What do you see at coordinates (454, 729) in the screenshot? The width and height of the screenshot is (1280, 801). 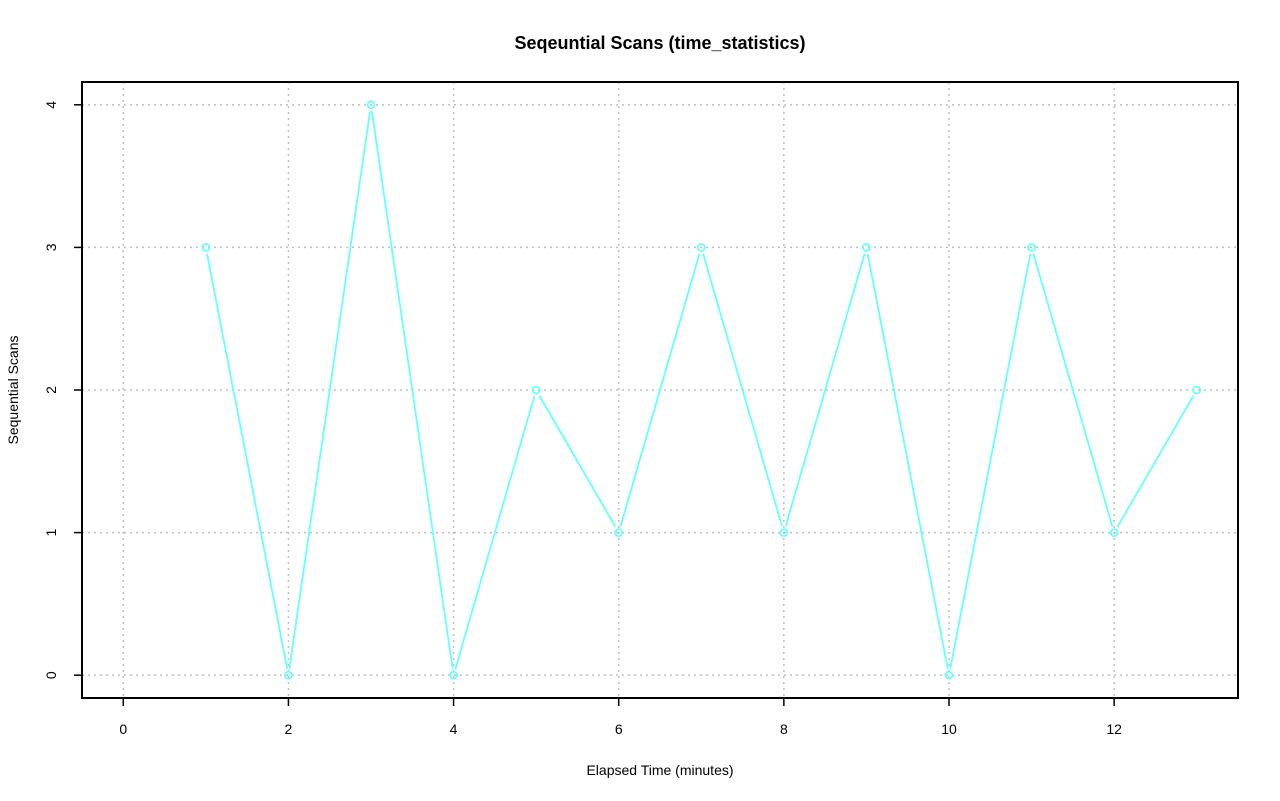 I see `x-tick-label: 4` at bounding box center [454, 729].